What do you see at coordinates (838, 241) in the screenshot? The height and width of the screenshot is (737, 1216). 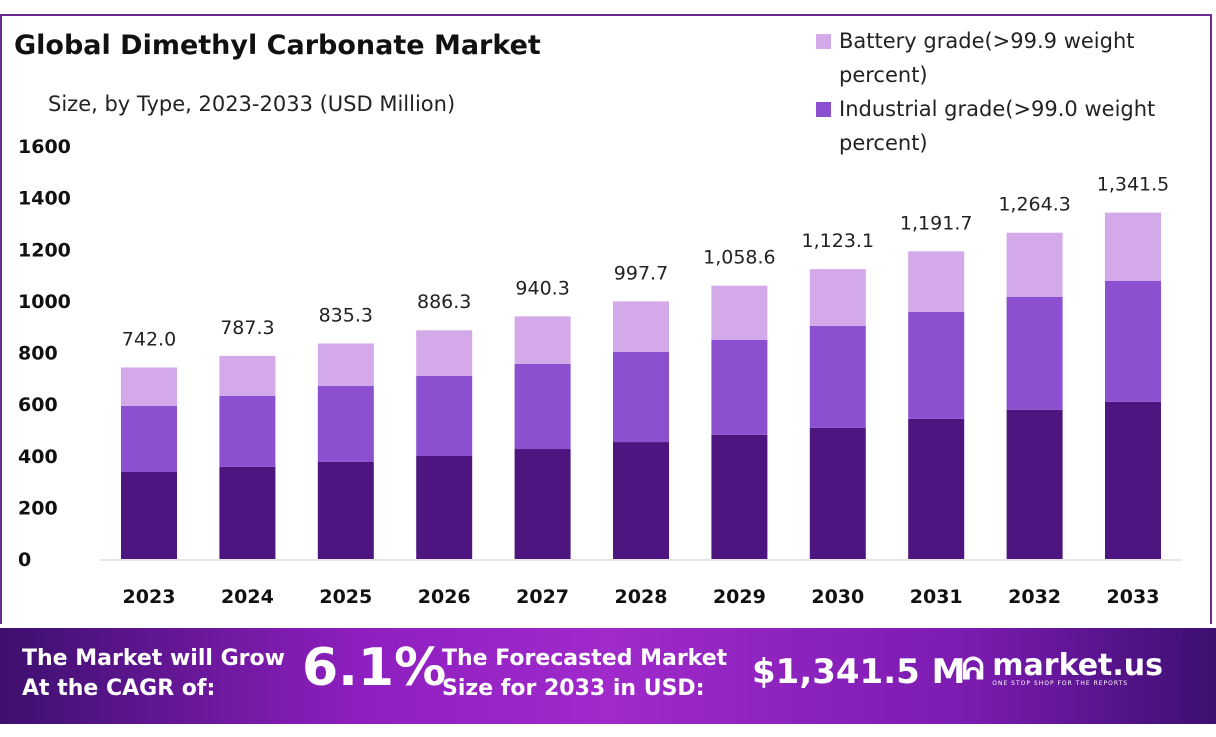 I see `data-label: 1,123.1` at bounding box center [838, 241].